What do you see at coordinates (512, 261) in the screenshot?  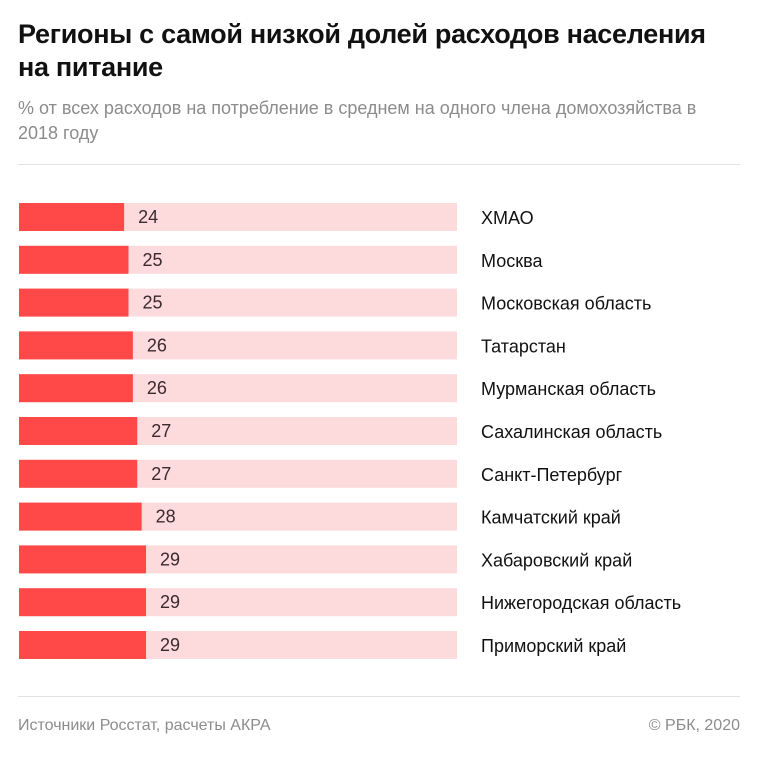 I see `category-label: Москва` at bounding box center [512, 261].